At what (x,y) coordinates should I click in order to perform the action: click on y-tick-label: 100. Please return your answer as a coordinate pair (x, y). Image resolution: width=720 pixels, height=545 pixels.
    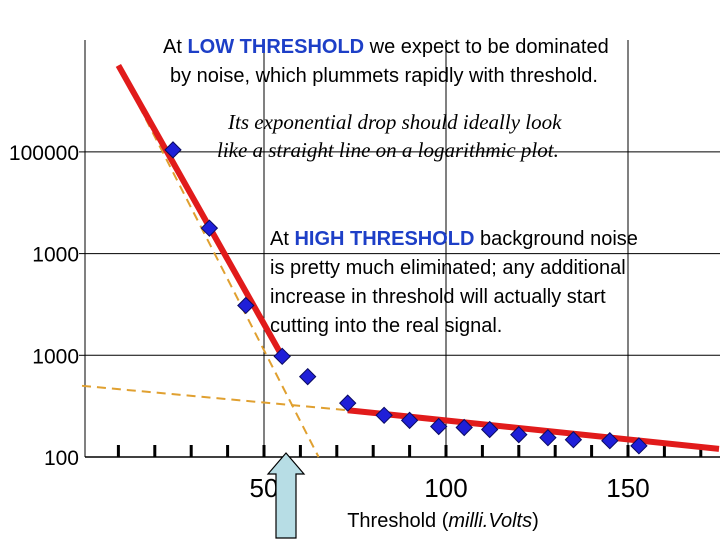
    Looking at the image, I should click on (61, 458).